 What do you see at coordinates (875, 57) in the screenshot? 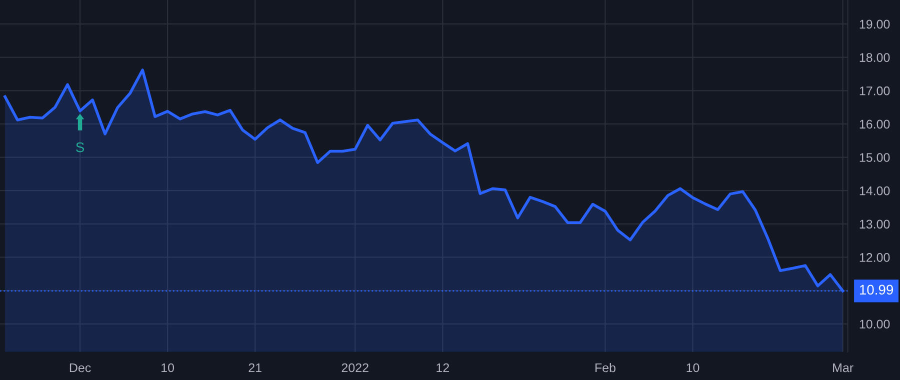
I see `y-tick-label: 18.00` at bounding box center [875, 57].